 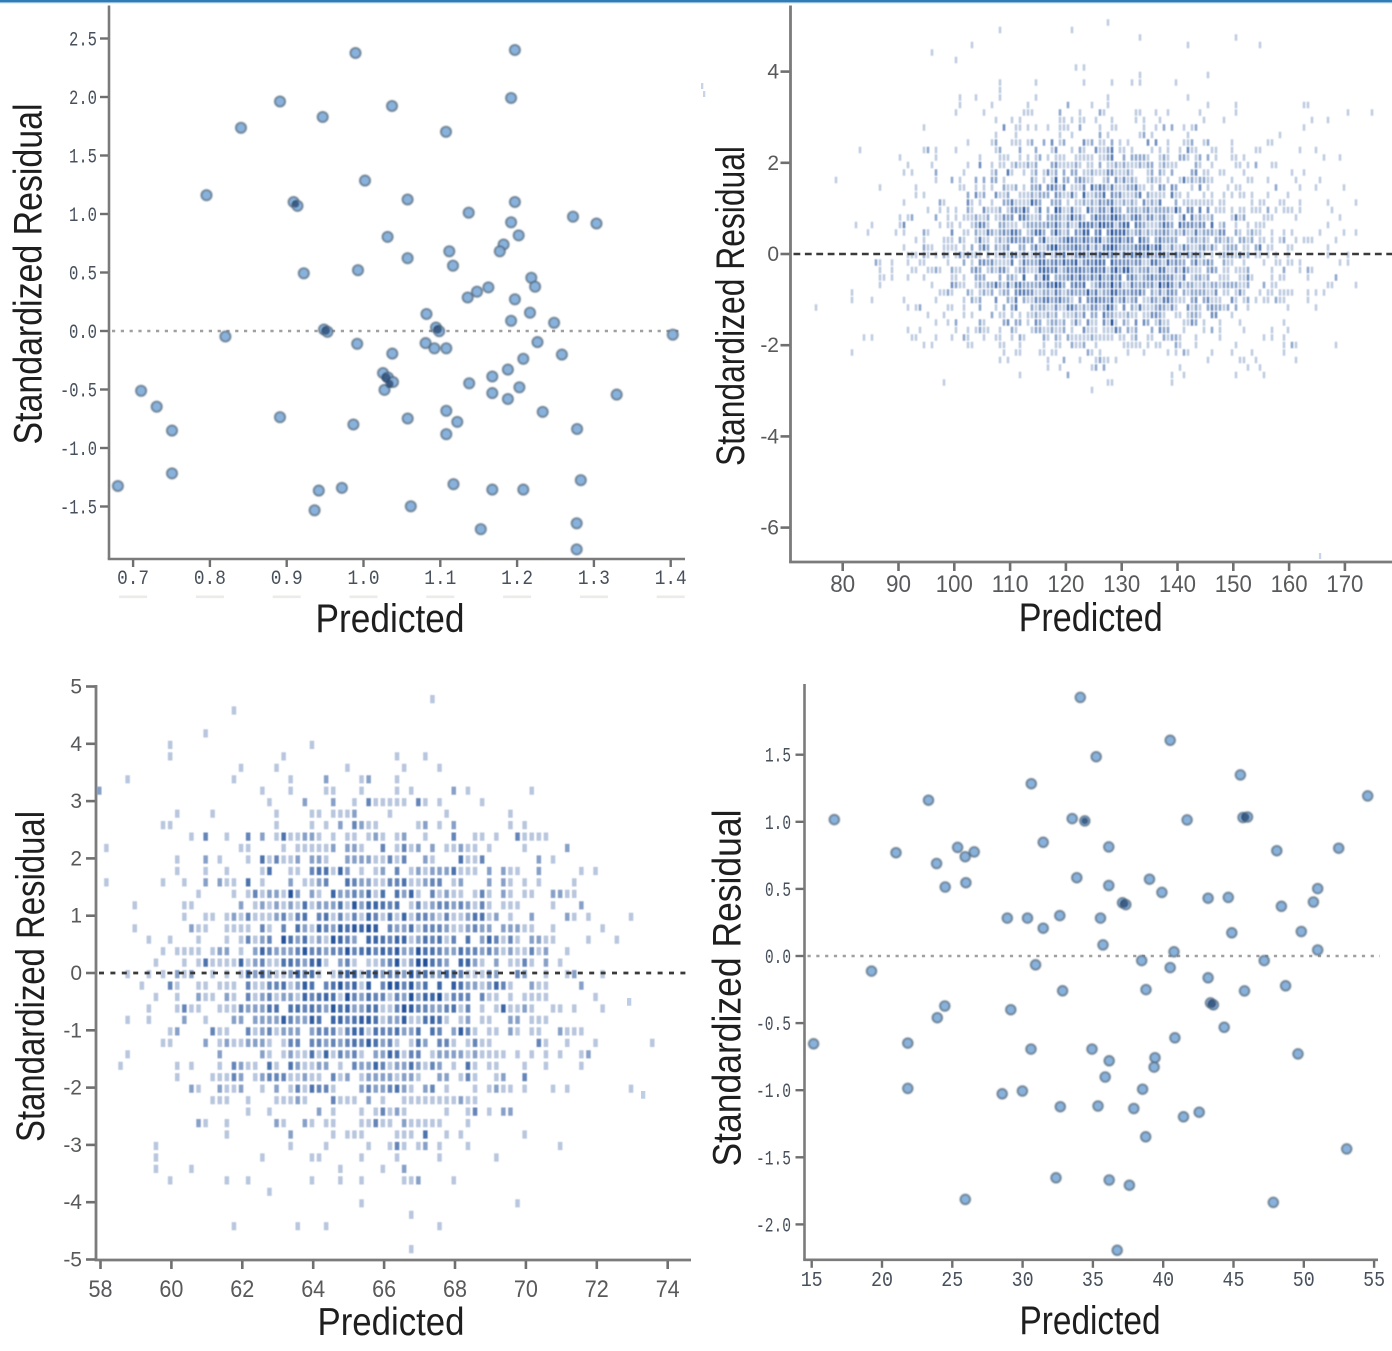 What do you see at coordinates (210, 579) in the screenshot?
I see `svg-text: 0.8` at bounding box center [210, 579].